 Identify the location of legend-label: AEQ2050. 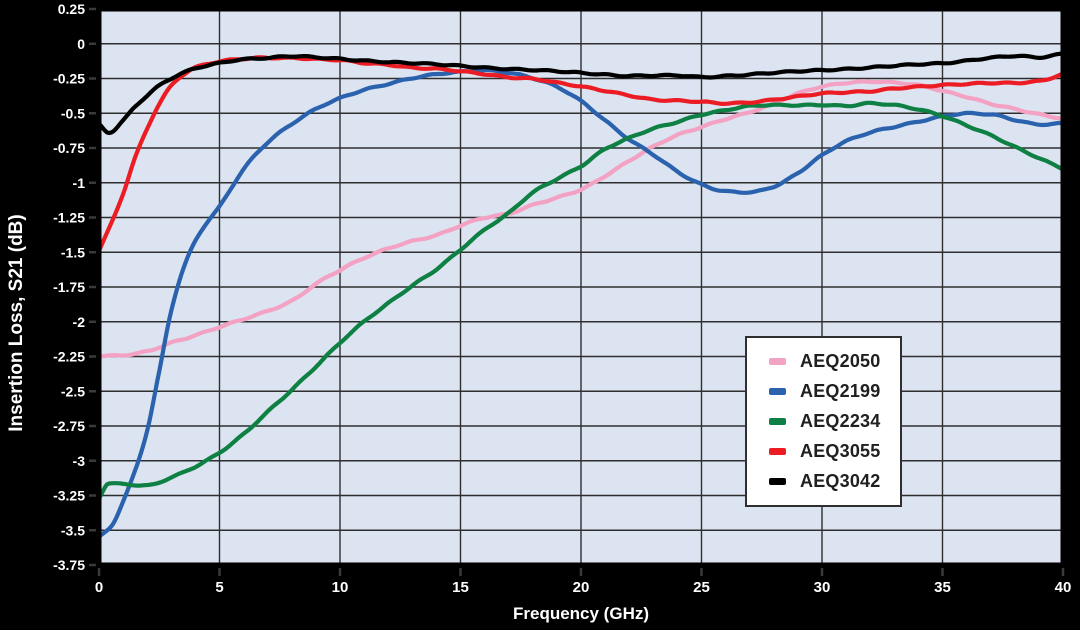
(840, 360).